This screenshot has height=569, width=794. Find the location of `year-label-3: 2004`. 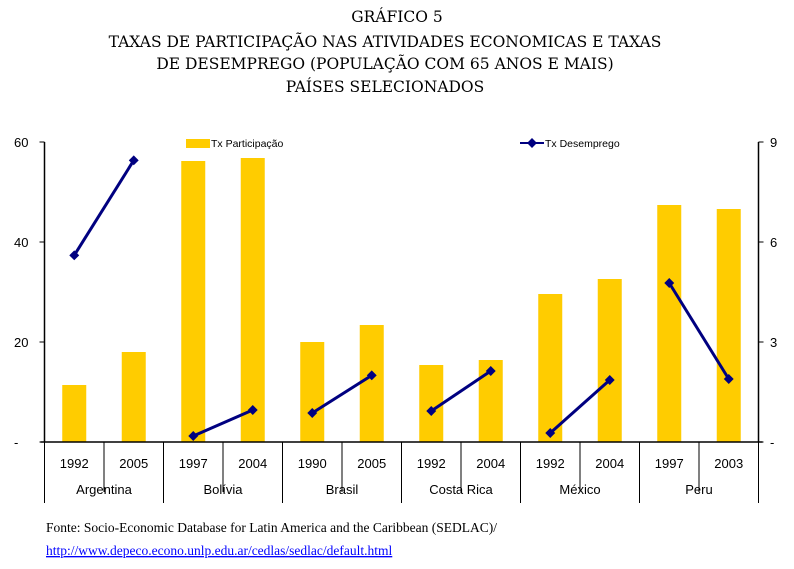

year-label-3: 2004 is located at coordinates (252, 463).